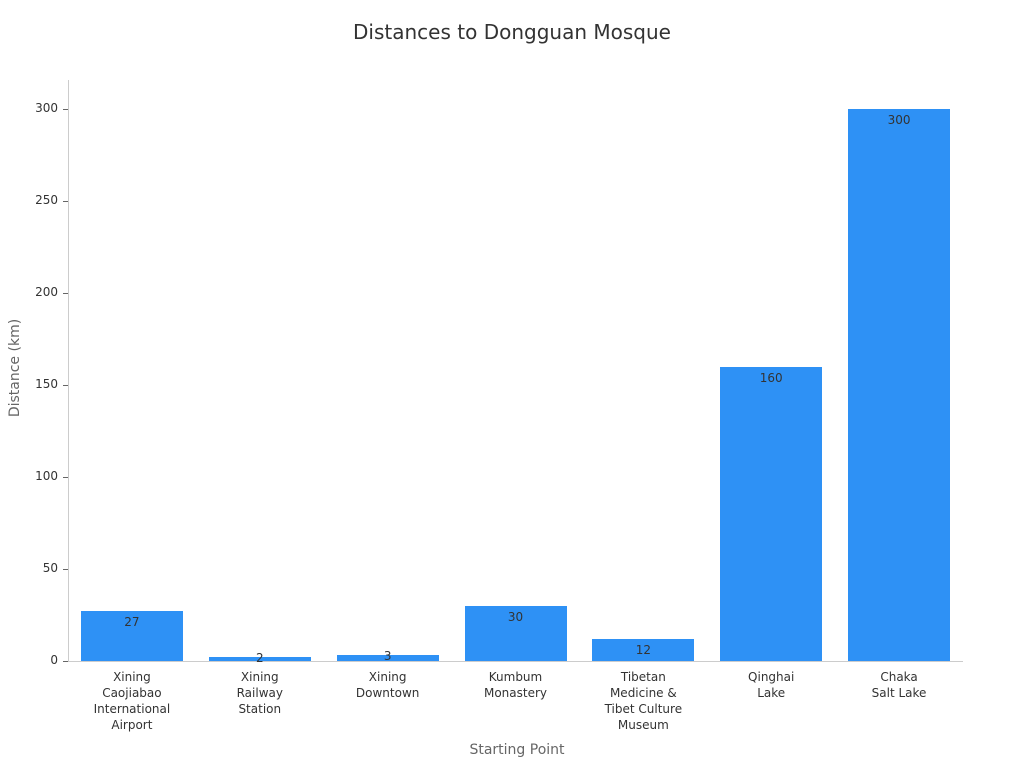 The height and width of the screenshot is (768, 1024). I want to click on bar-value-label: 160, so click(771, 377).